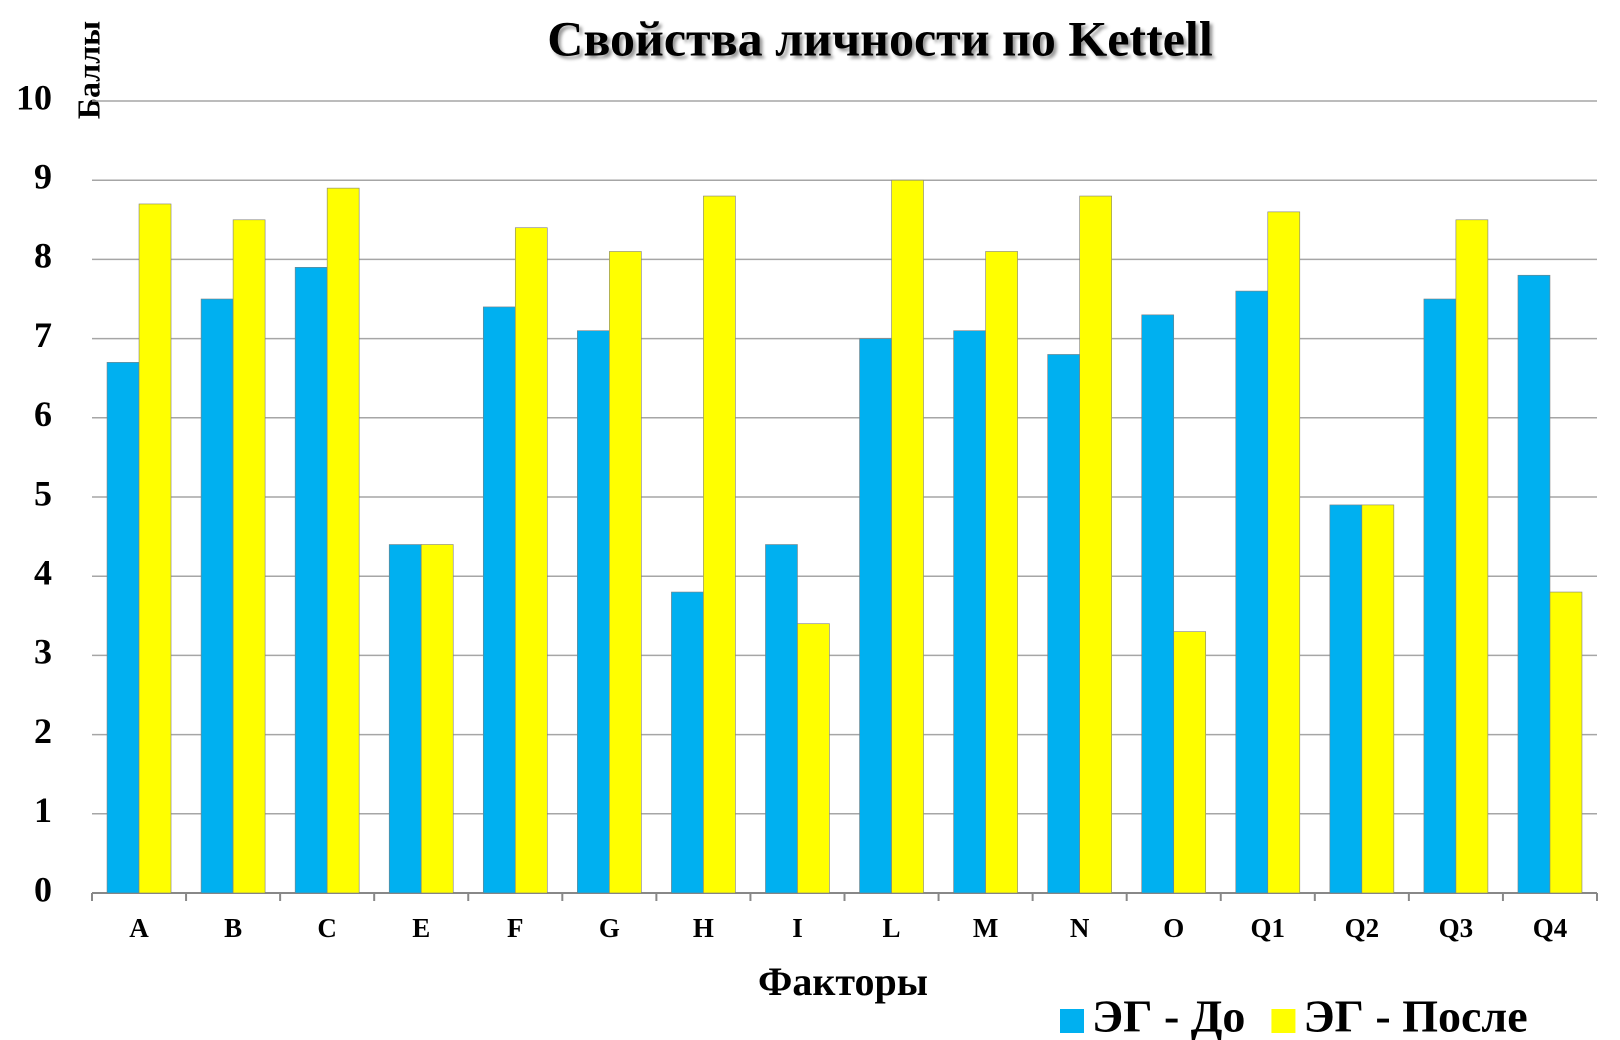 Image resolution: width=1620 pixels, height=1040 pixels. Describe the element at coordinates (843, 981) in the screenshot. I see `x-axis-label: Факторы` at that location.